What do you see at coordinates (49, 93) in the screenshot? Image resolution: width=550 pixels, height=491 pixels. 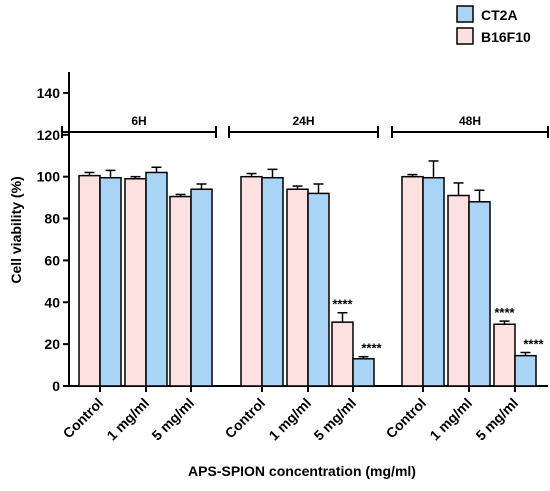 I see `y-tick-label: 140` at bounding box center [49, 93].